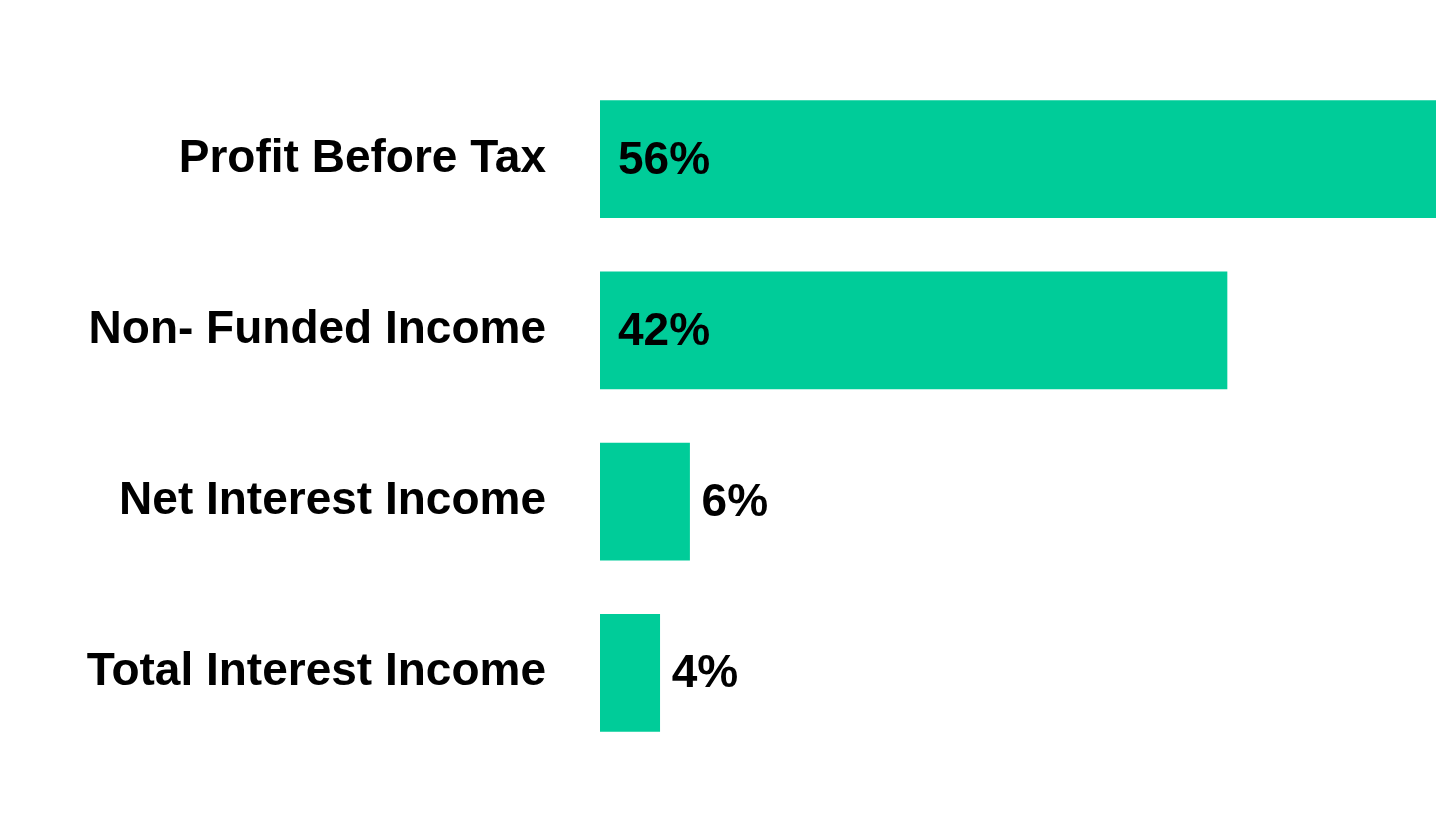 The image size is (1440, 832). Describe the element at coordinates (362, 155) in the screenshot. I see `y-tick-label: Profit Before Tax` at that location.